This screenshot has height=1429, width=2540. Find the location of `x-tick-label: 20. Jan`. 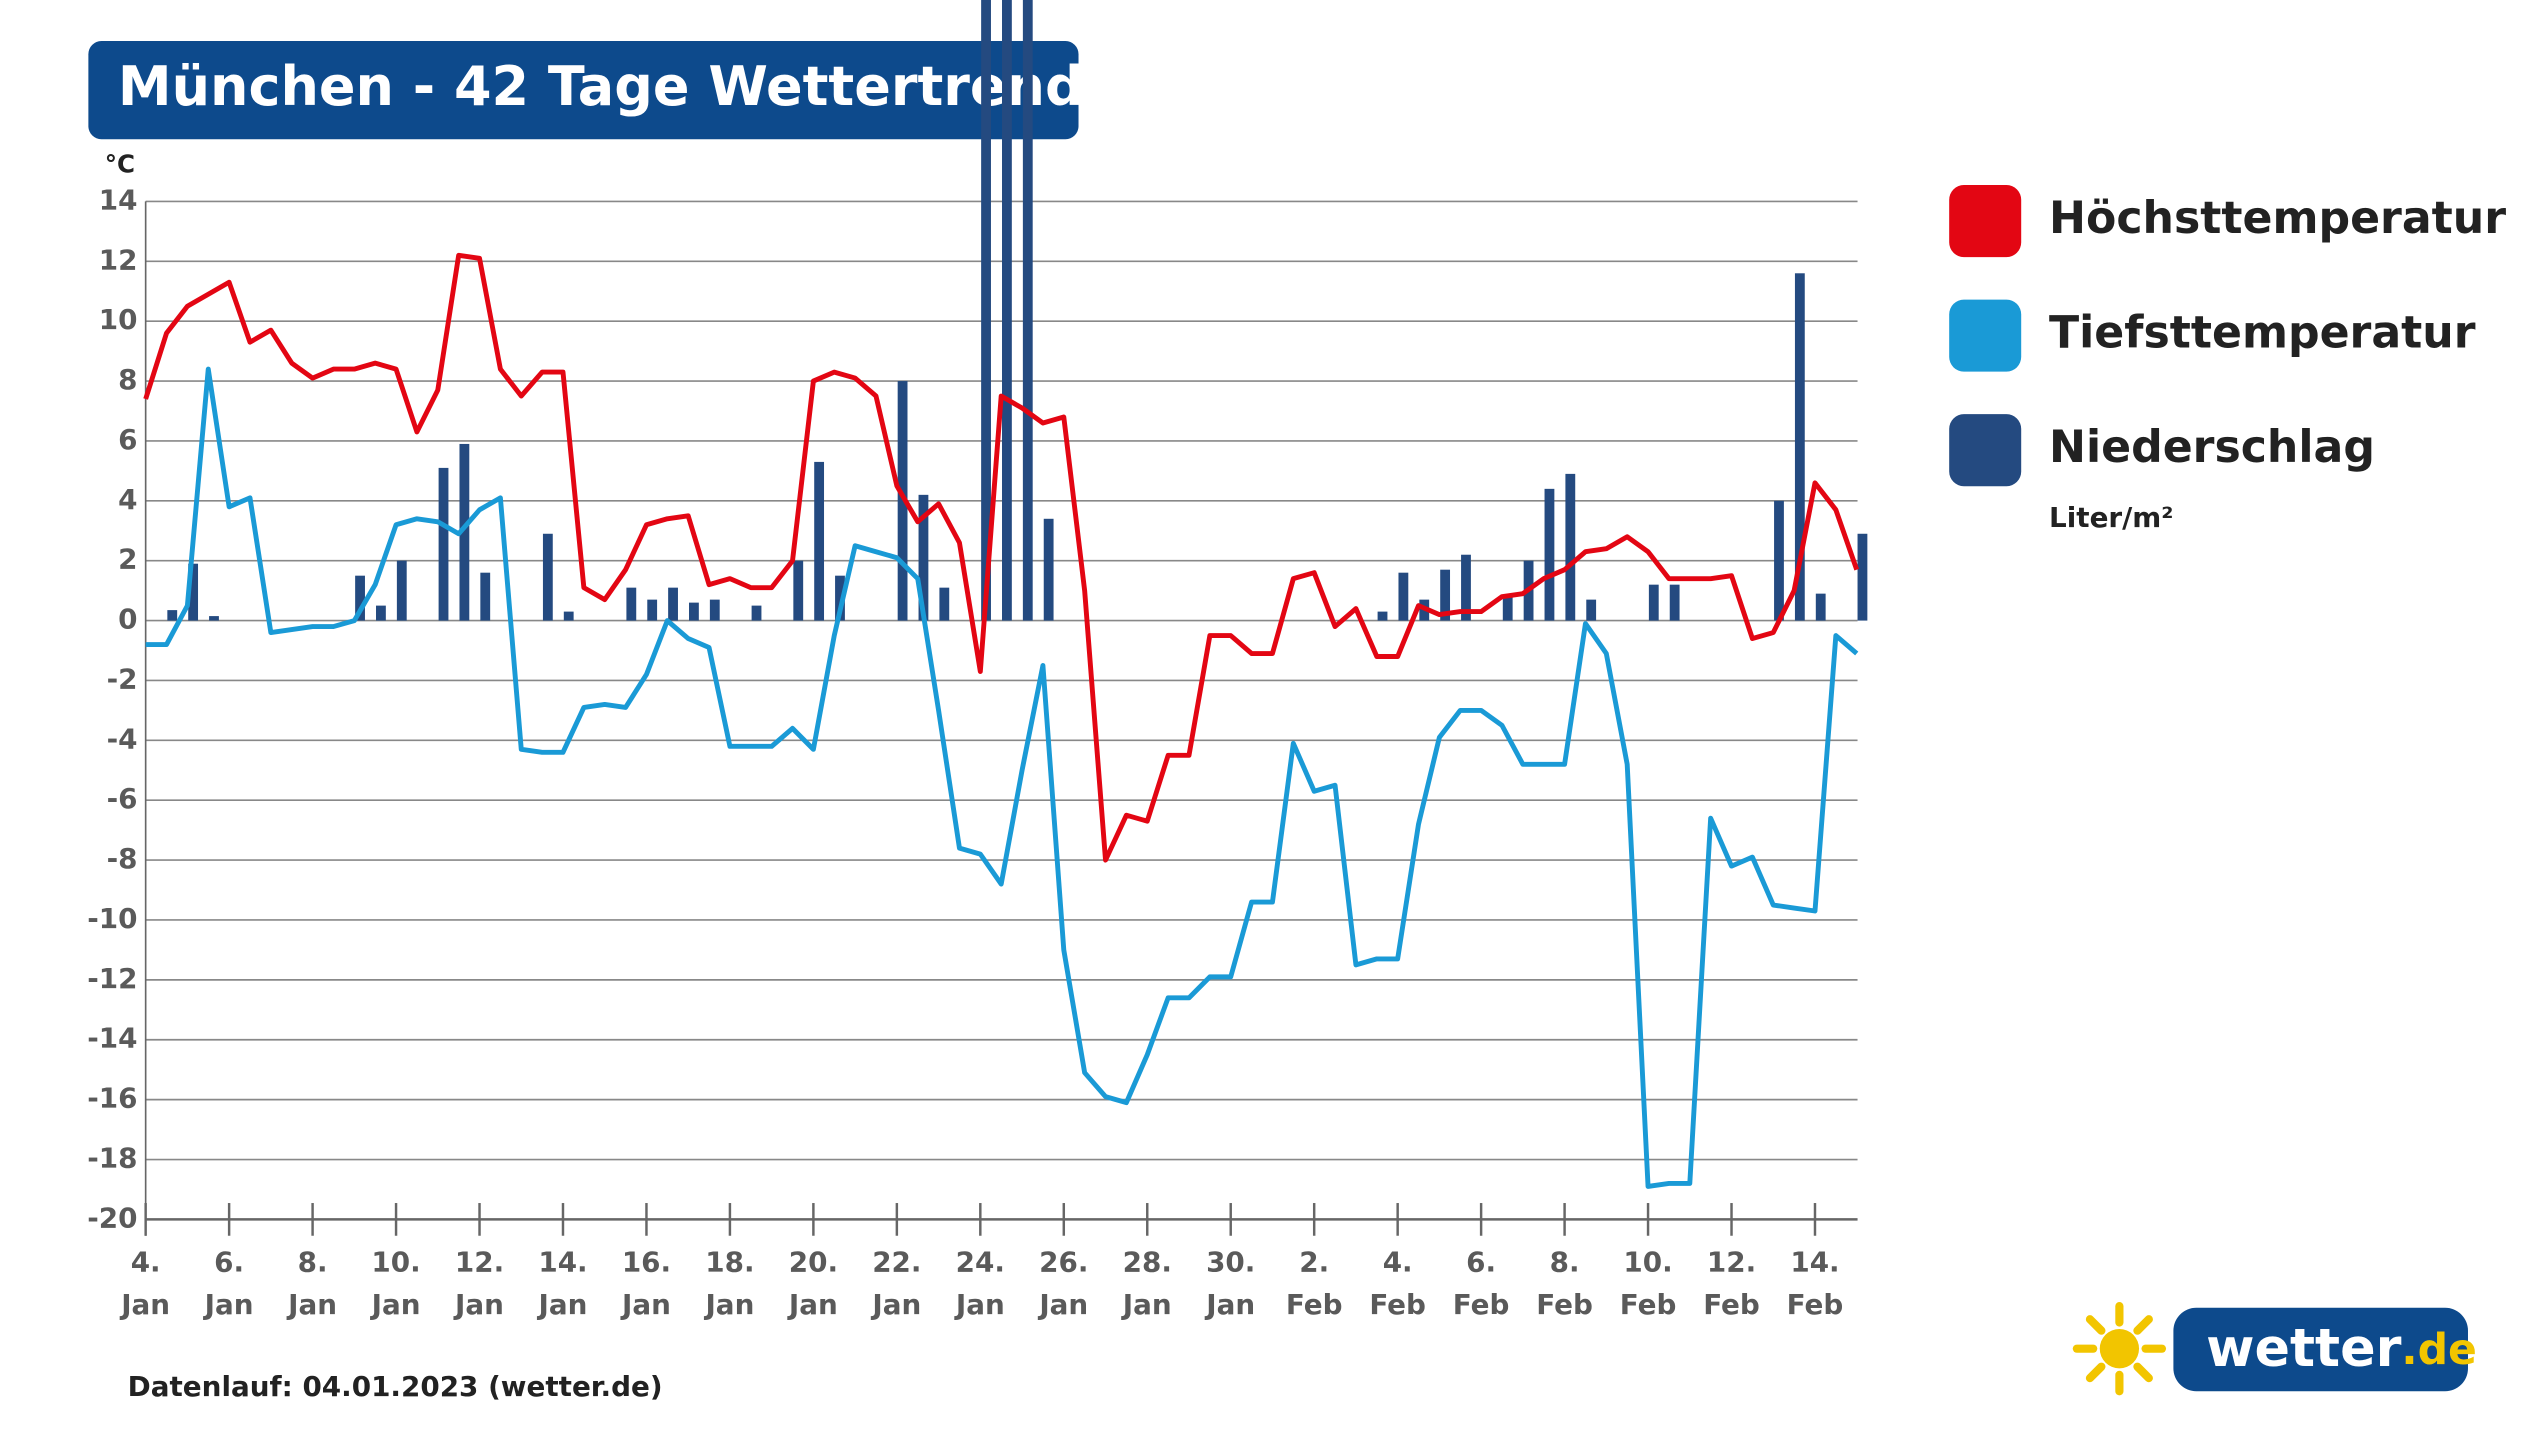

x-tick-label: 20. Jan is located at coordinates (812, 1284).